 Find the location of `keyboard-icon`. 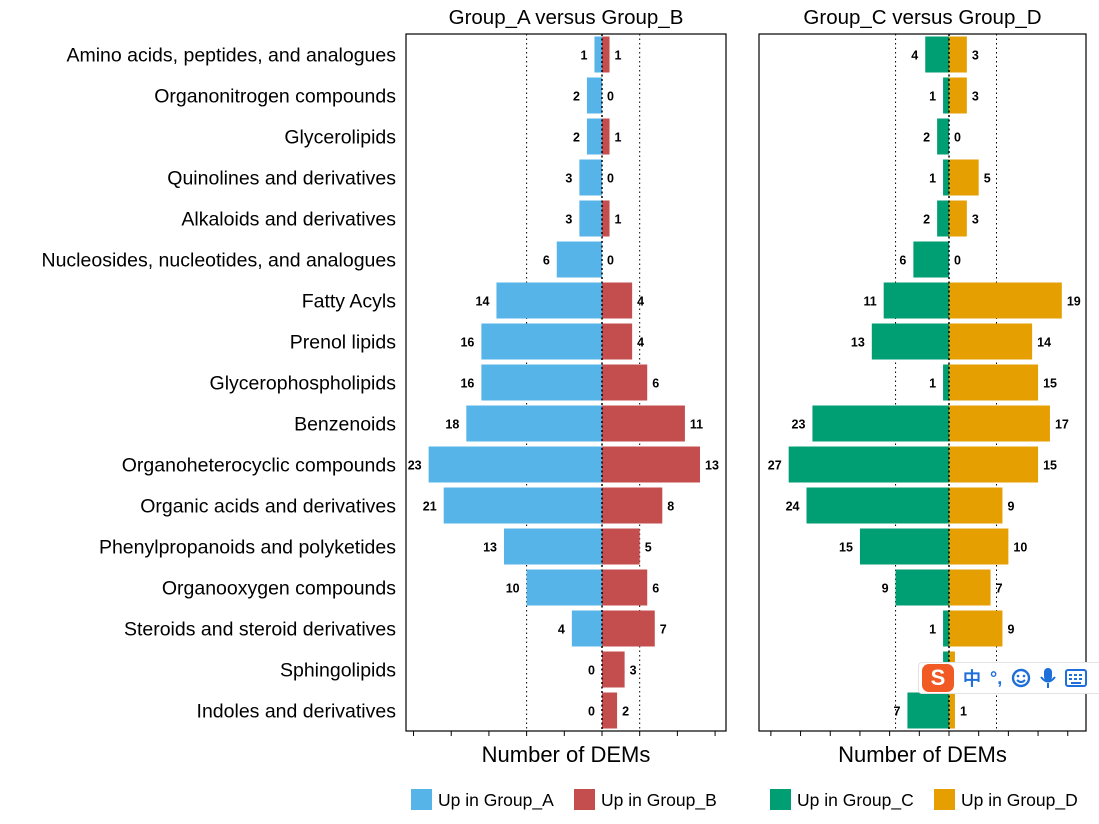

keyboard-icon is located at coordinates (1076, 678).